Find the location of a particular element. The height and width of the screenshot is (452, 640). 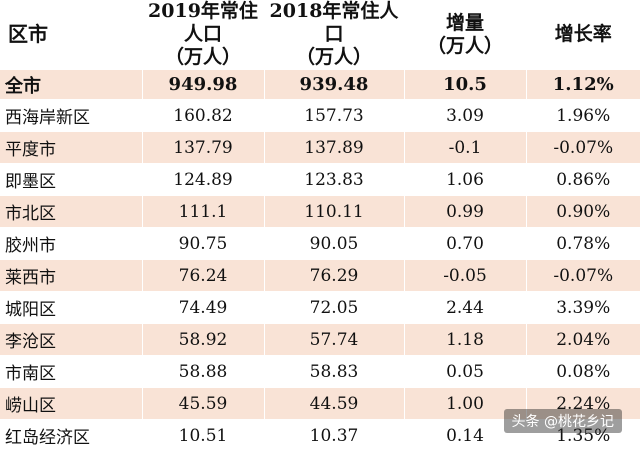

cell-rate: 0.90% is located at coordinates (583, 211).